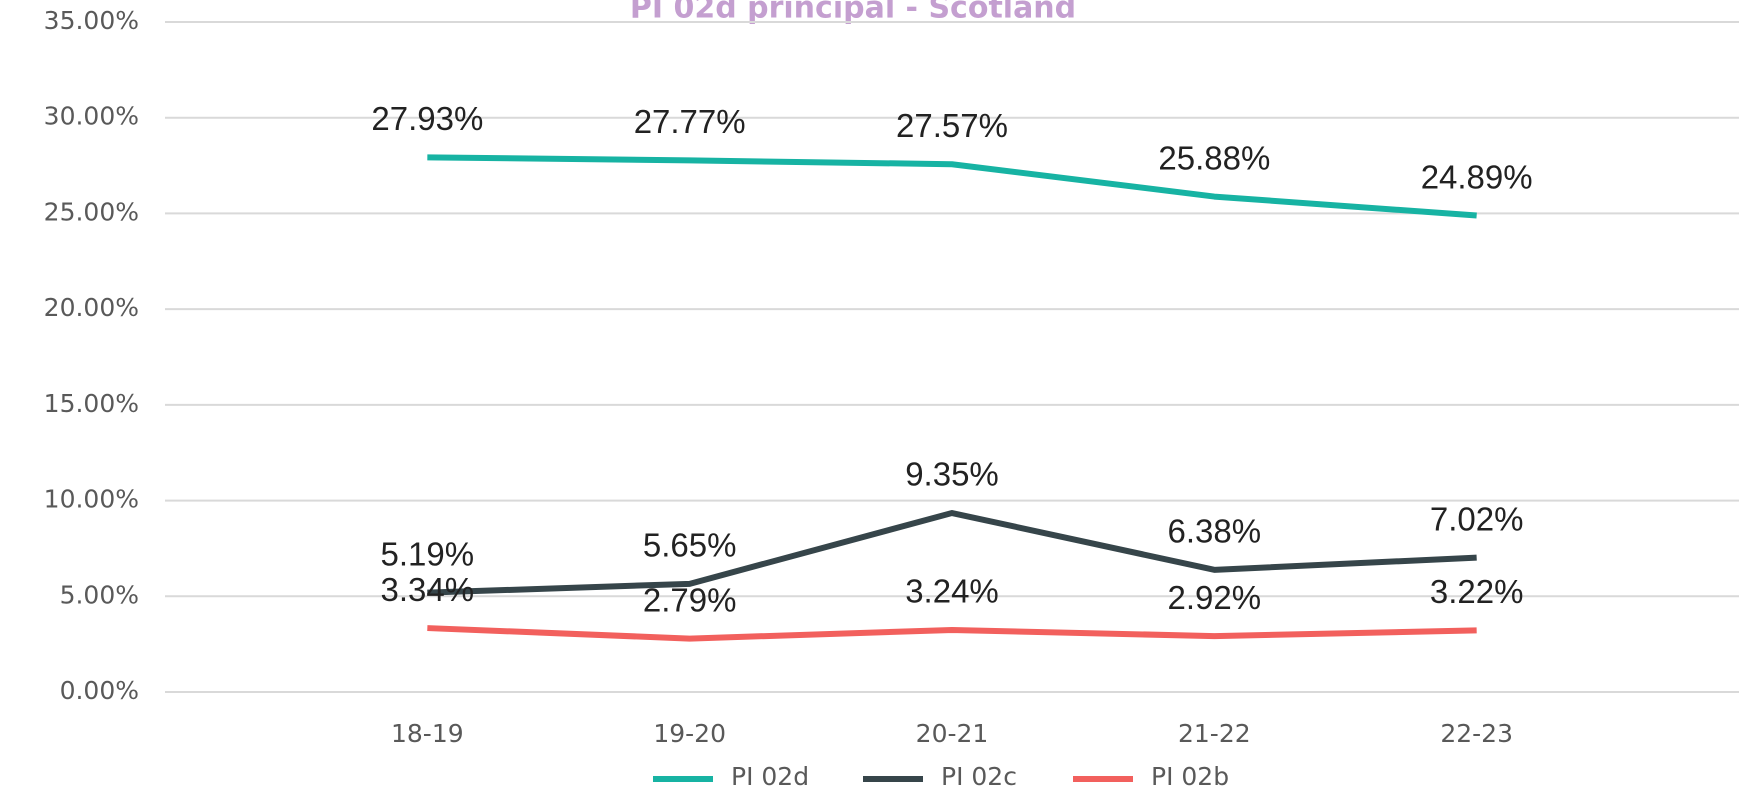 This screenshot has width=1743, height=791. I want to click on data-label: 24.89%, so click(1477, 176).